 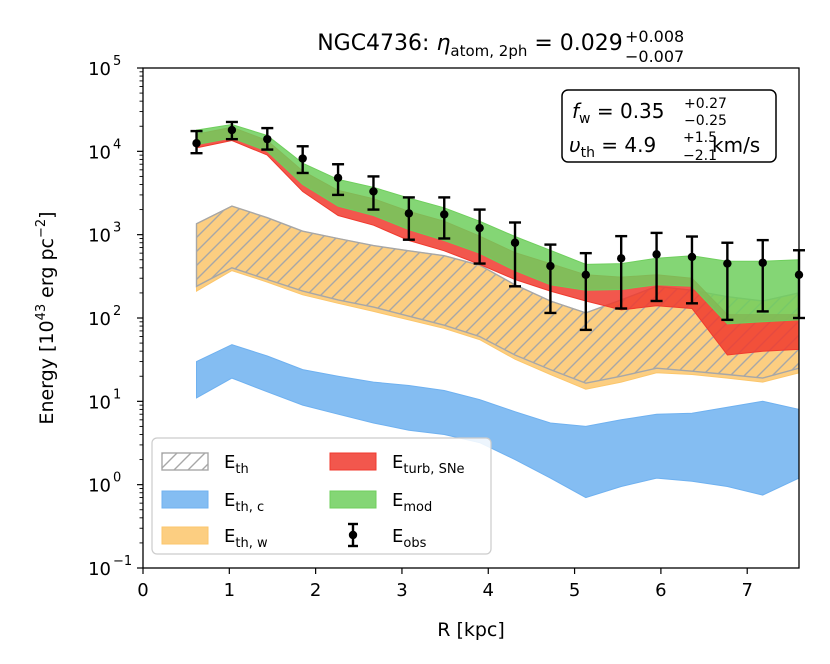 What do you see at coordinates (229, 590) in the screenshot?
I see `x-tick-label: 1` at bounding box center [229, 590].